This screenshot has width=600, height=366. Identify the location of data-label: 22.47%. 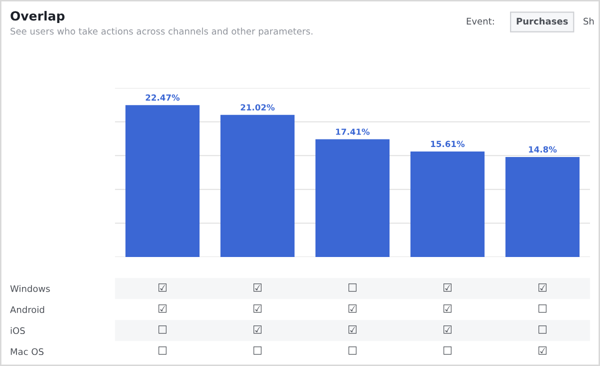
(163, 97).